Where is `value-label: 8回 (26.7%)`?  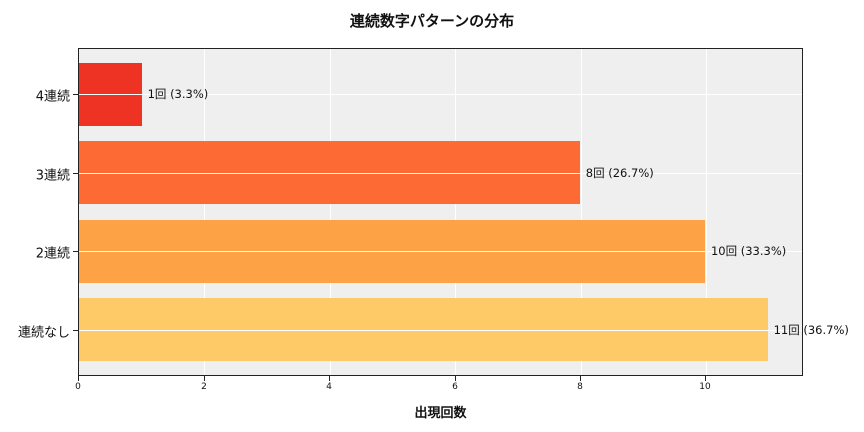 value-label: 8回 (26.7%) is located at coordinates (619, 173).